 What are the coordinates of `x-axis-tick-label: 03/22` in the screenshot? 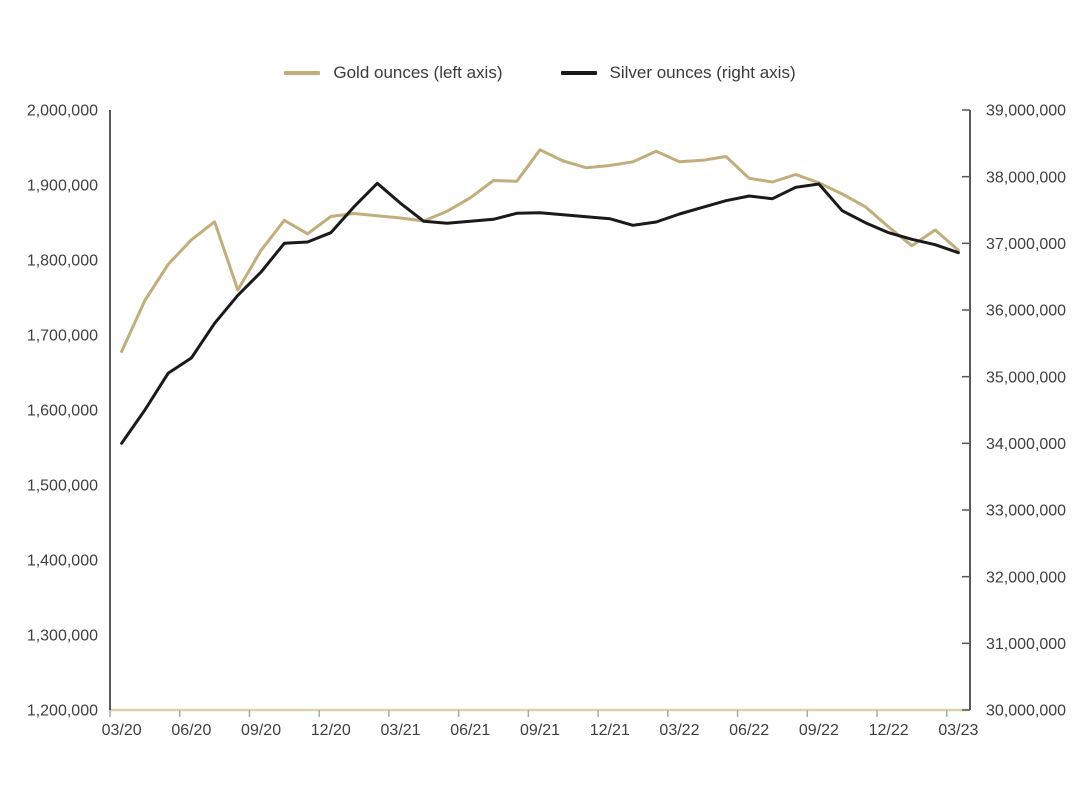 It's located at (679, 730).